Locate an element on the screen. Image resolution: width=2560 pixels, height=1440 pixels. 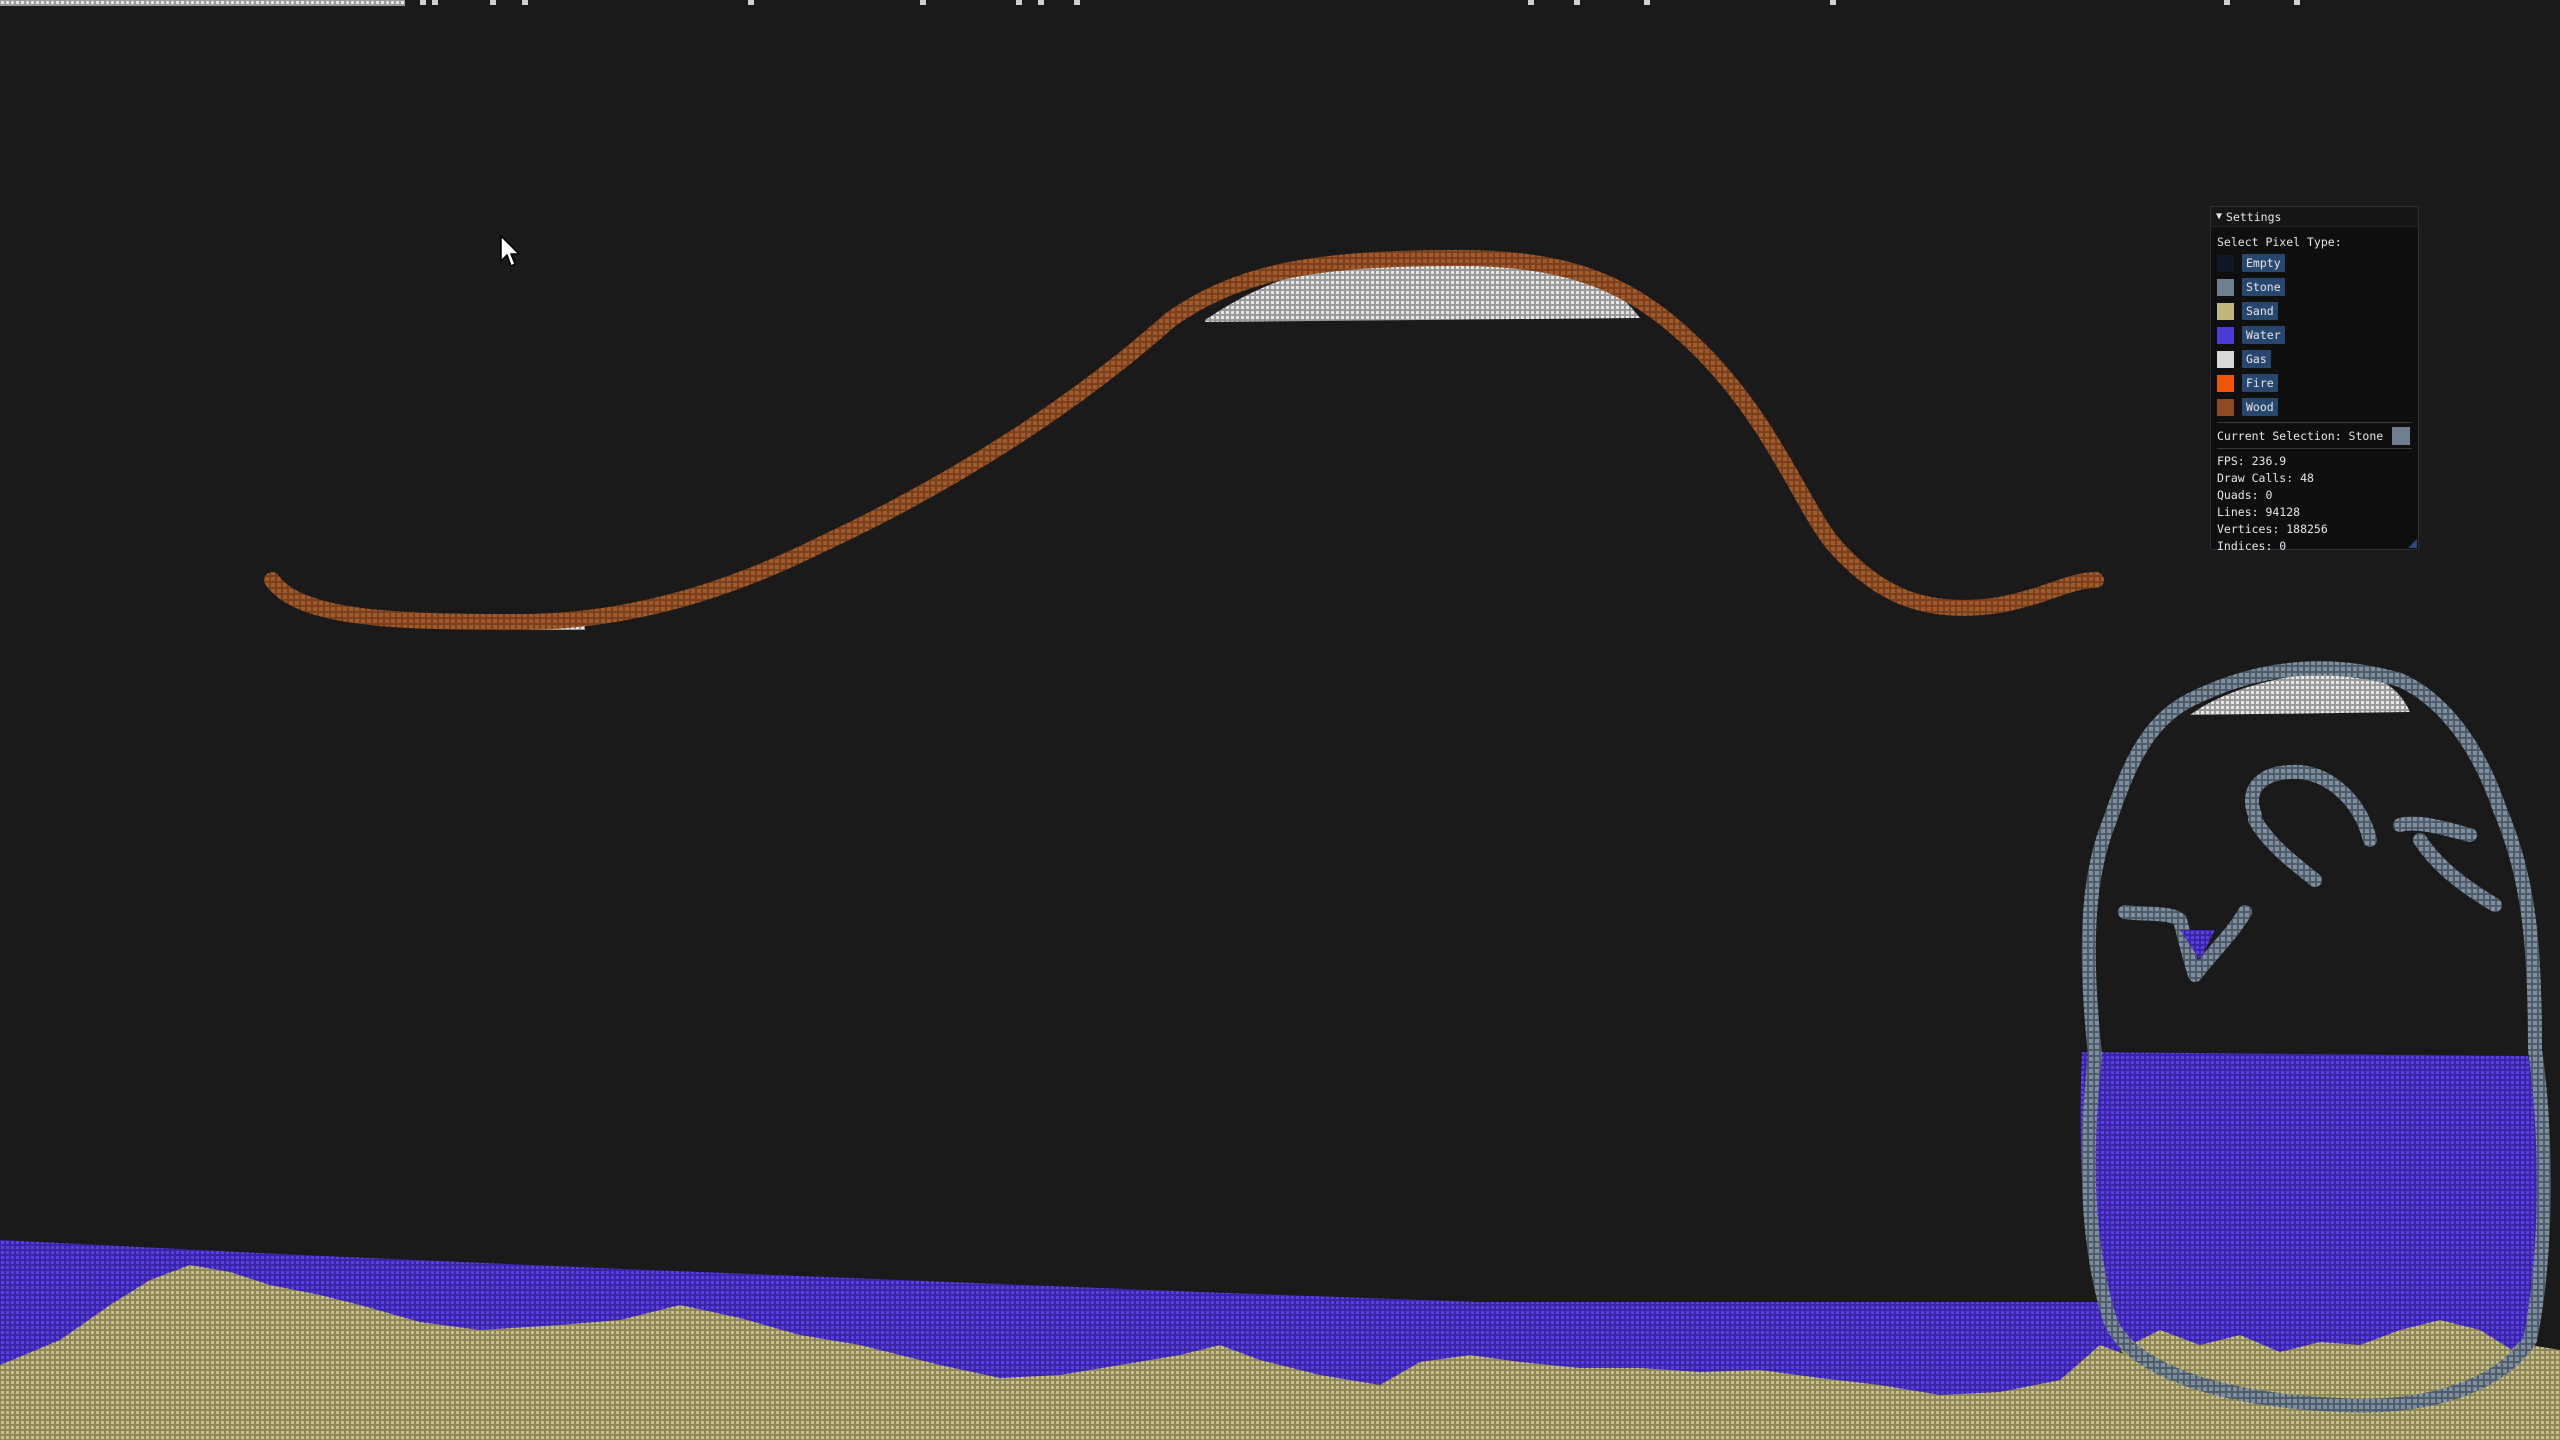
stone-button: Stone is located at coordinates (2263, 287).